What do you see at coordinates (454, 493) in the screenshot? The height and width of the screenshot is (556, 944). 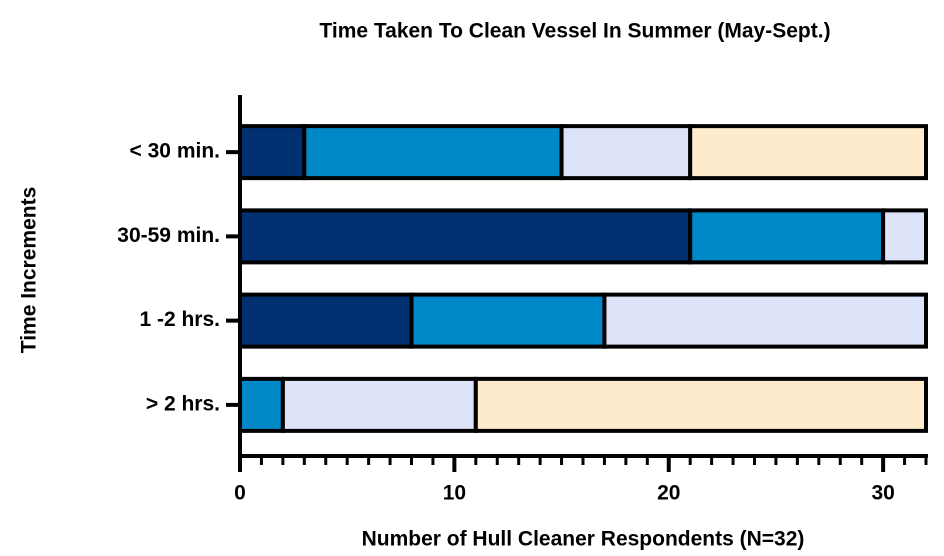 I see `x-tick-label: 10` at bounding box center [454, 493].